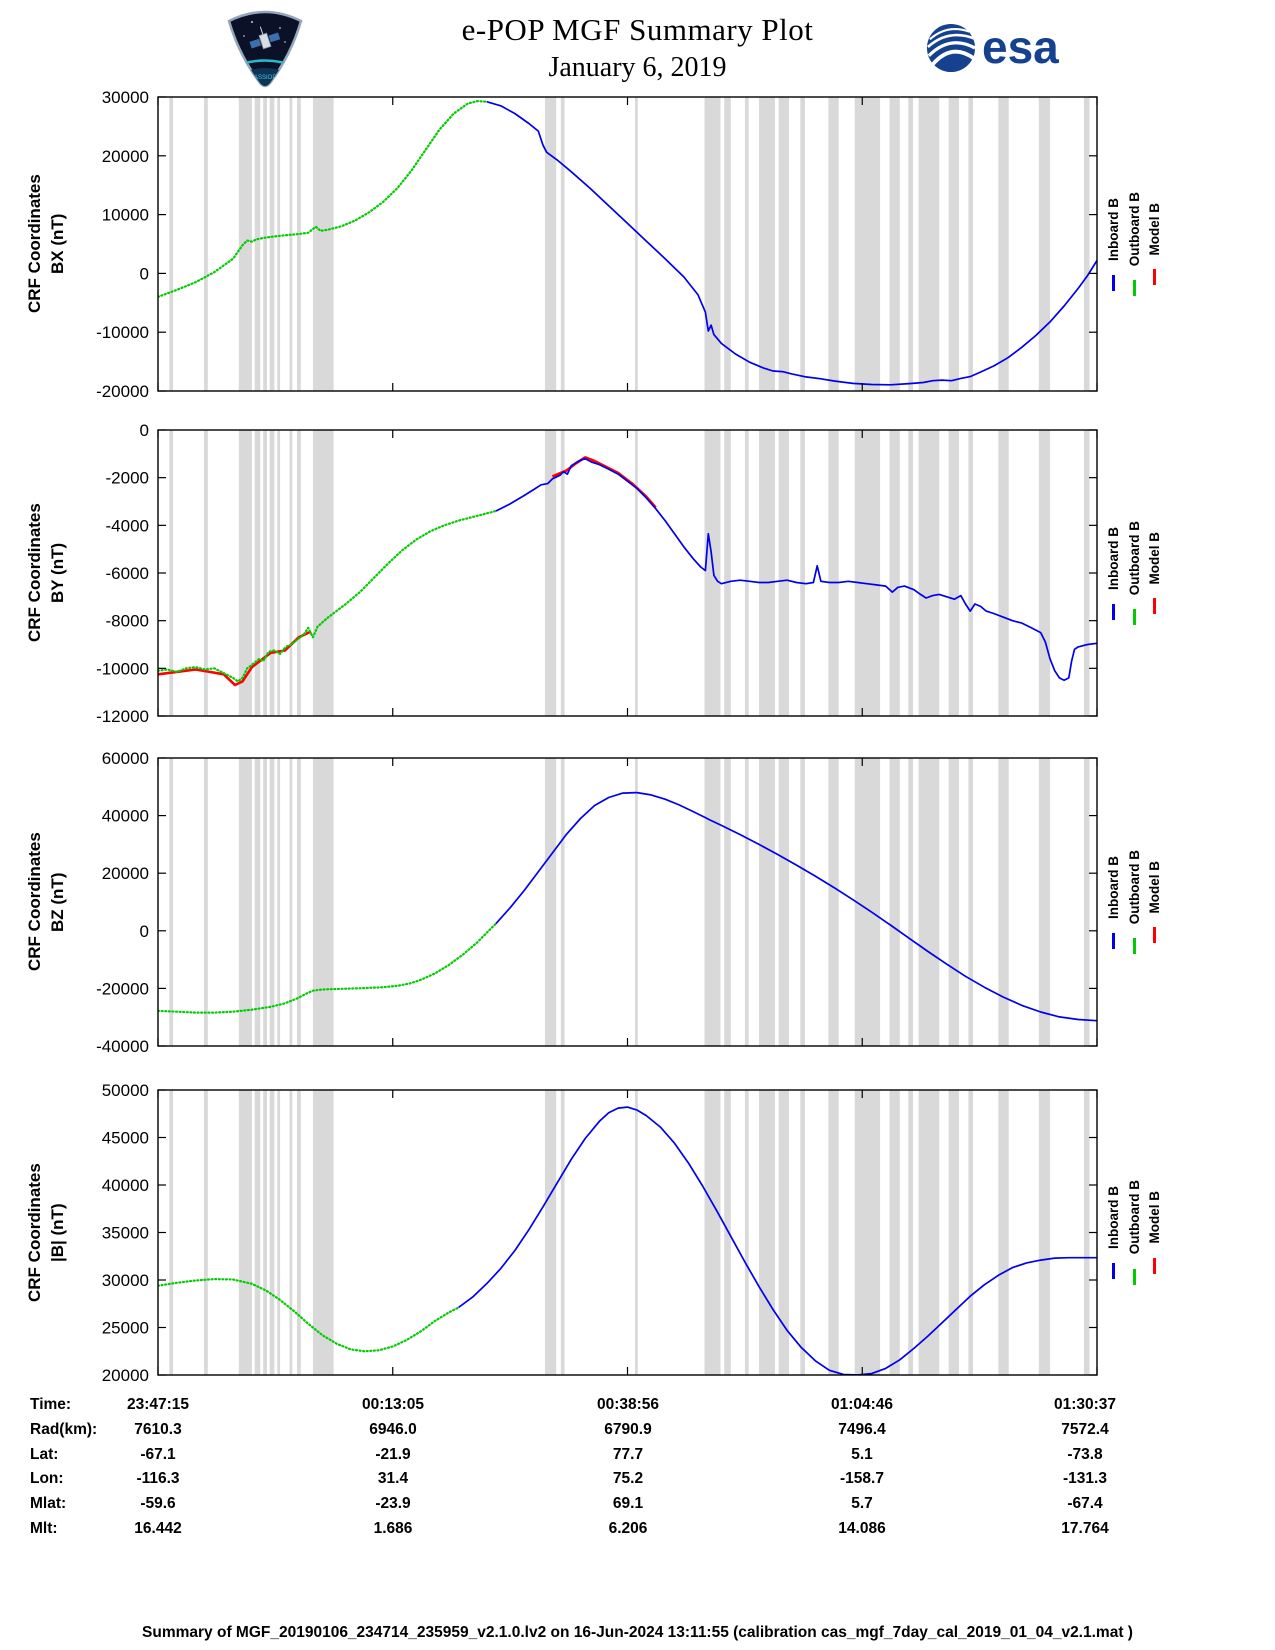 Image resolution: width=1275 pixels, height=1650 pixels. Describe the element at coordinates (637, 67) in the screenshot. I see `plot-date: January 6, 2019` at that location.